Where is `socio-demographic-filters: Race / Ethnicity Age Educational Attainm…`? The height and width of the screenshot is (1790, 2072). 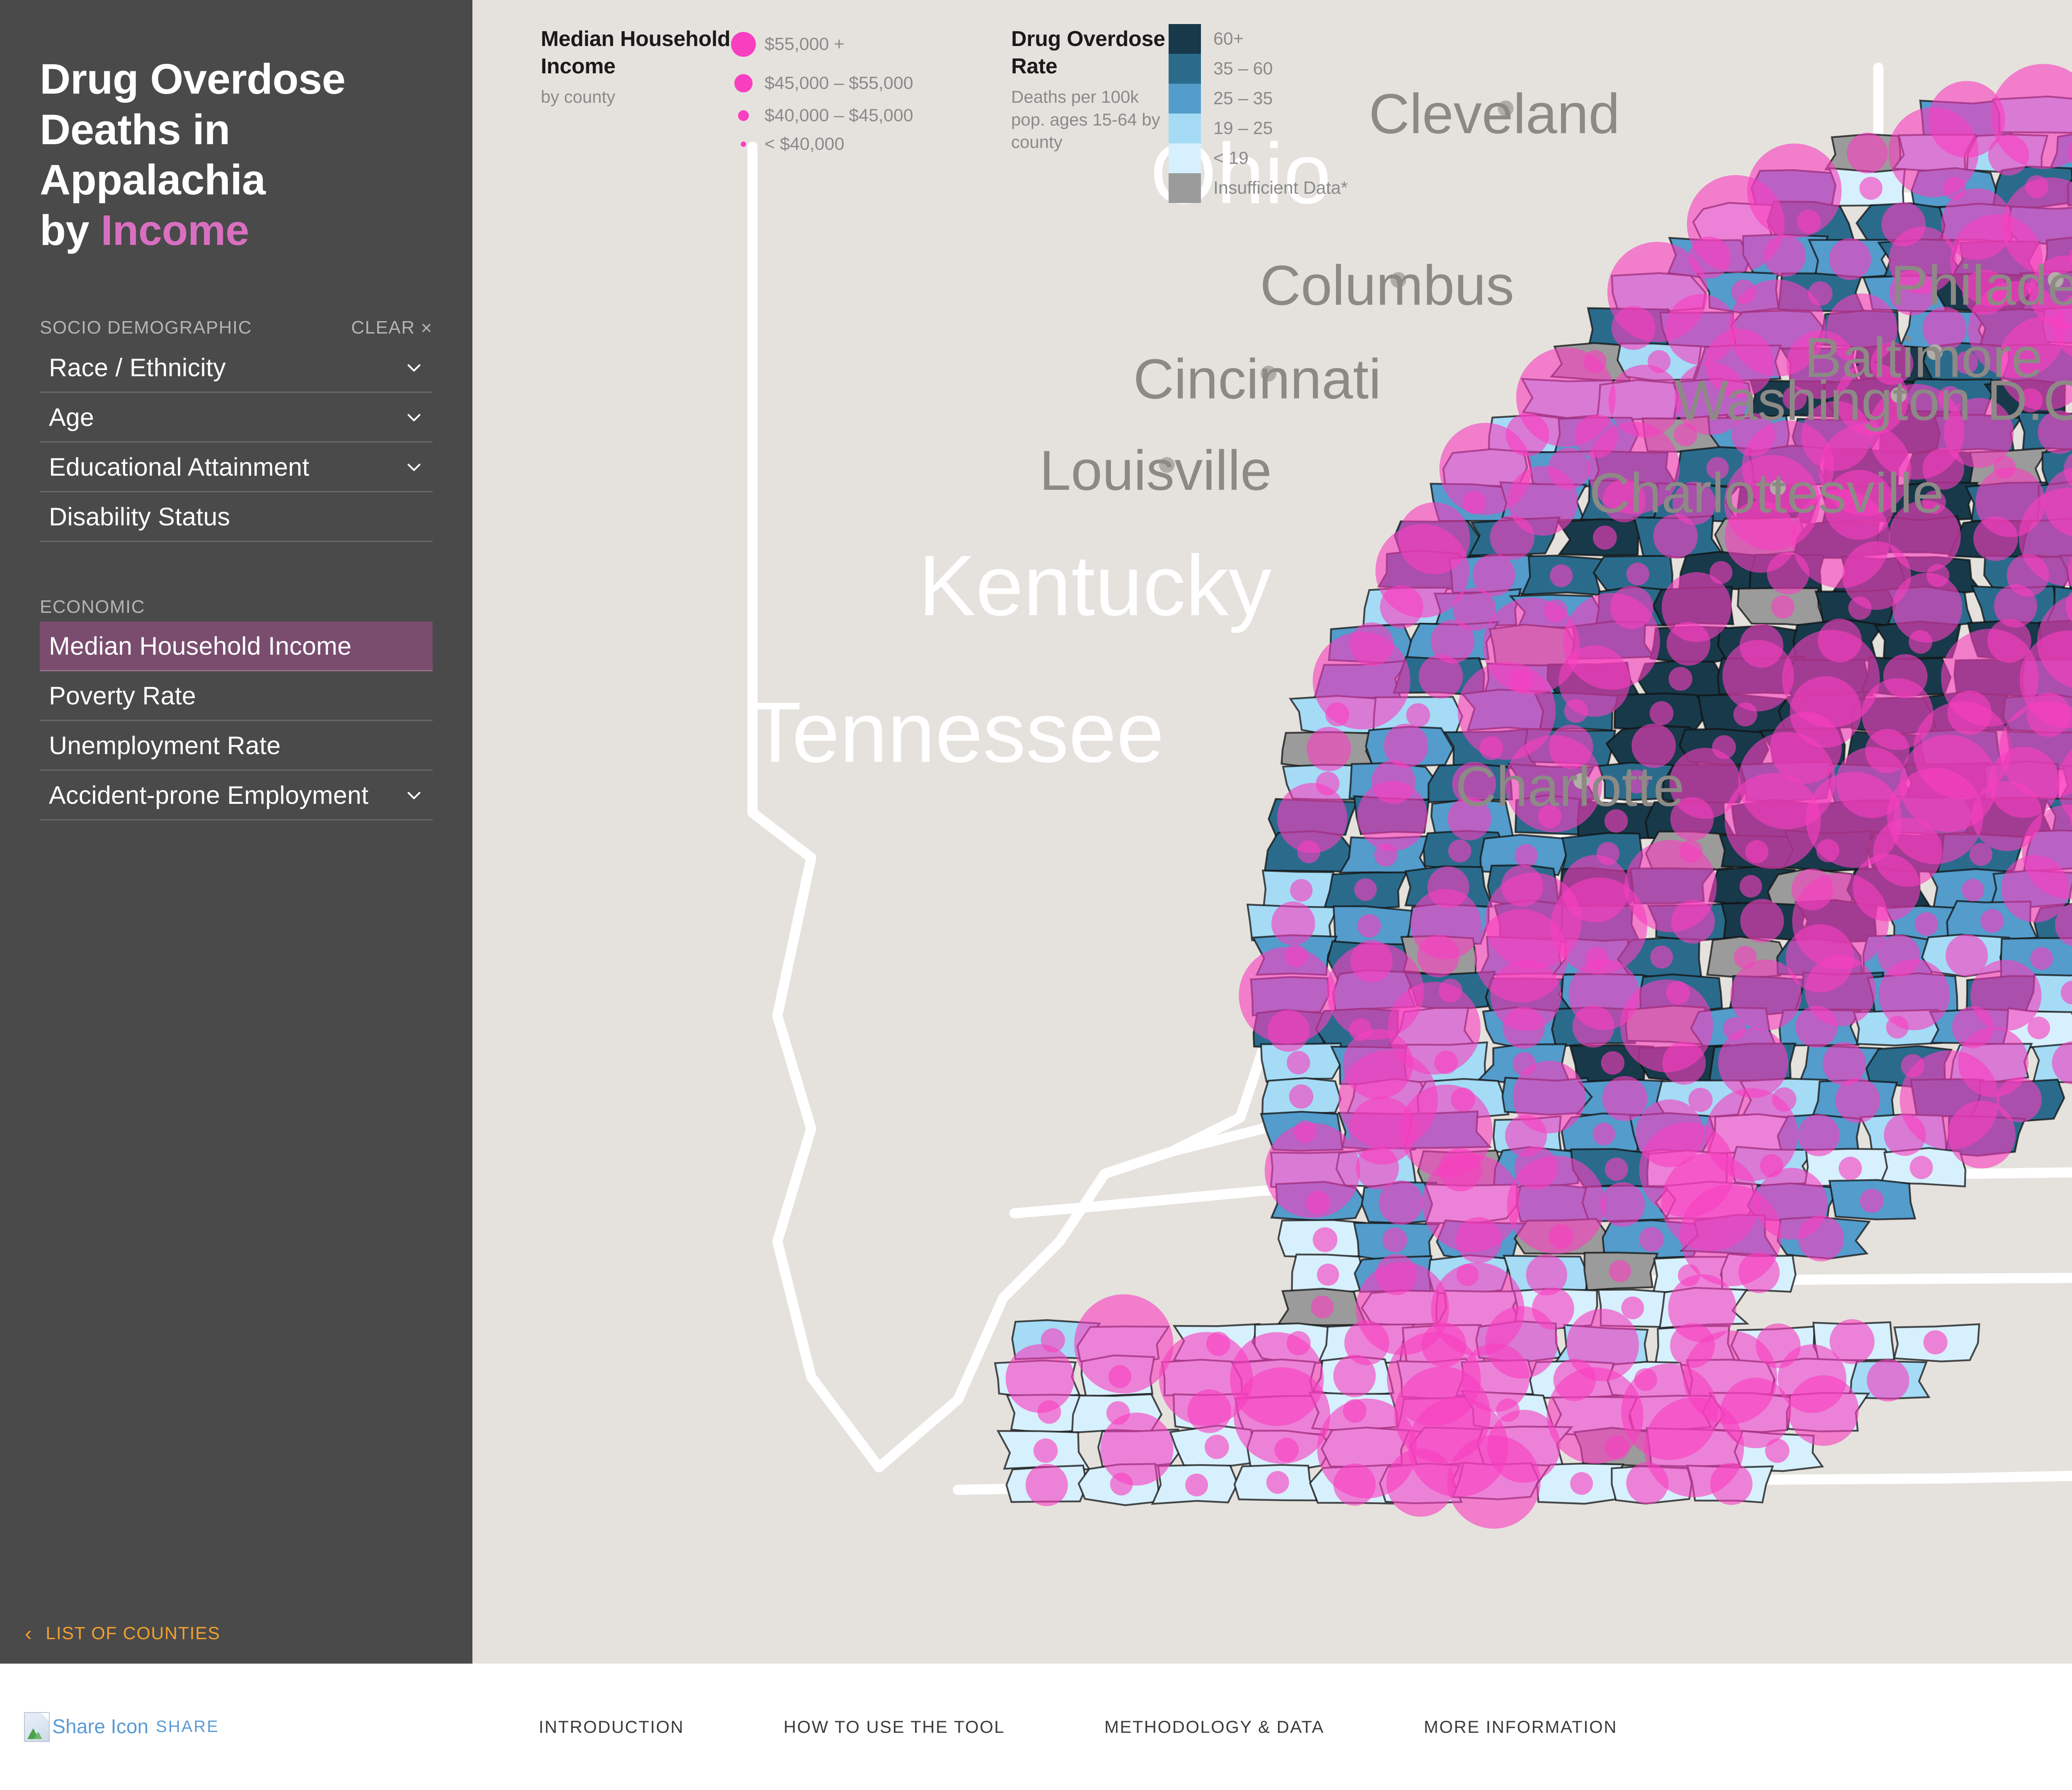
socio-demographic-filters: Race / Ethnicity Age Educational Attainm… is located at coordinates (236, 443).